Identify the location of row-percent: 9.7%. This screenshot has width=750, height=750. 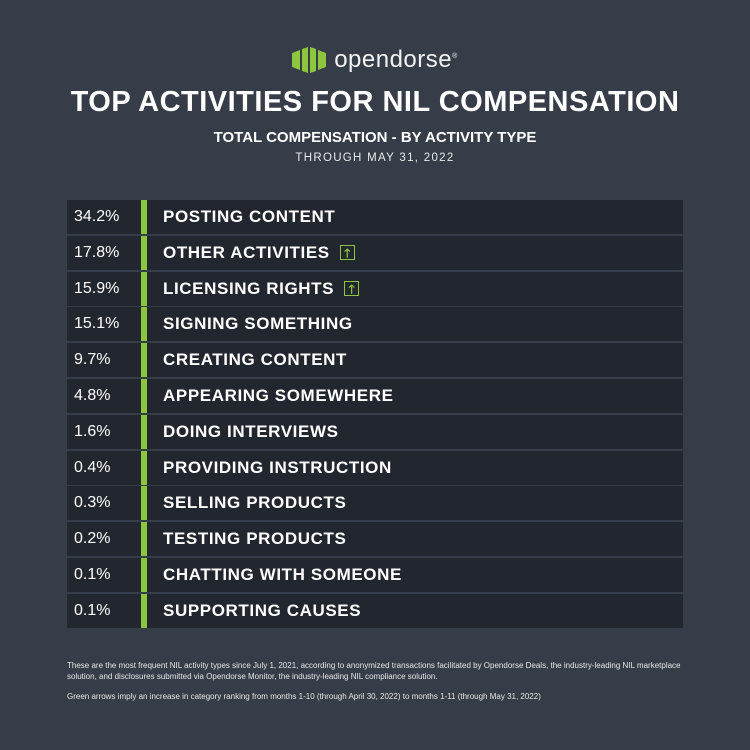
(92, 360).